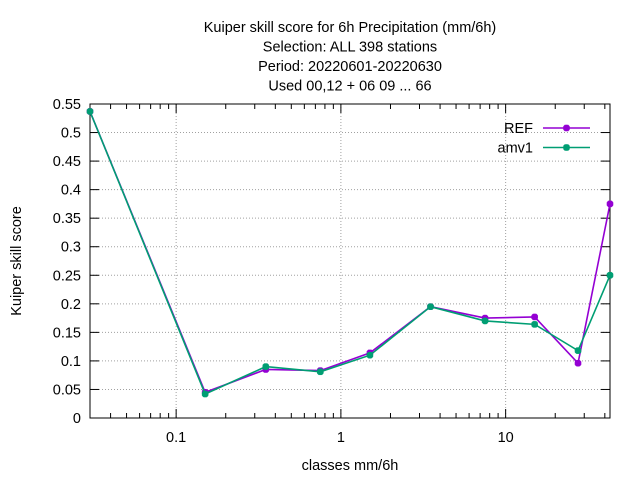 This screenshot has height=480, width=640. What do you see at coordinates (506, 438) in the screenshot?
I see `x-tick-label: 10` at bounding box center [506, 438].